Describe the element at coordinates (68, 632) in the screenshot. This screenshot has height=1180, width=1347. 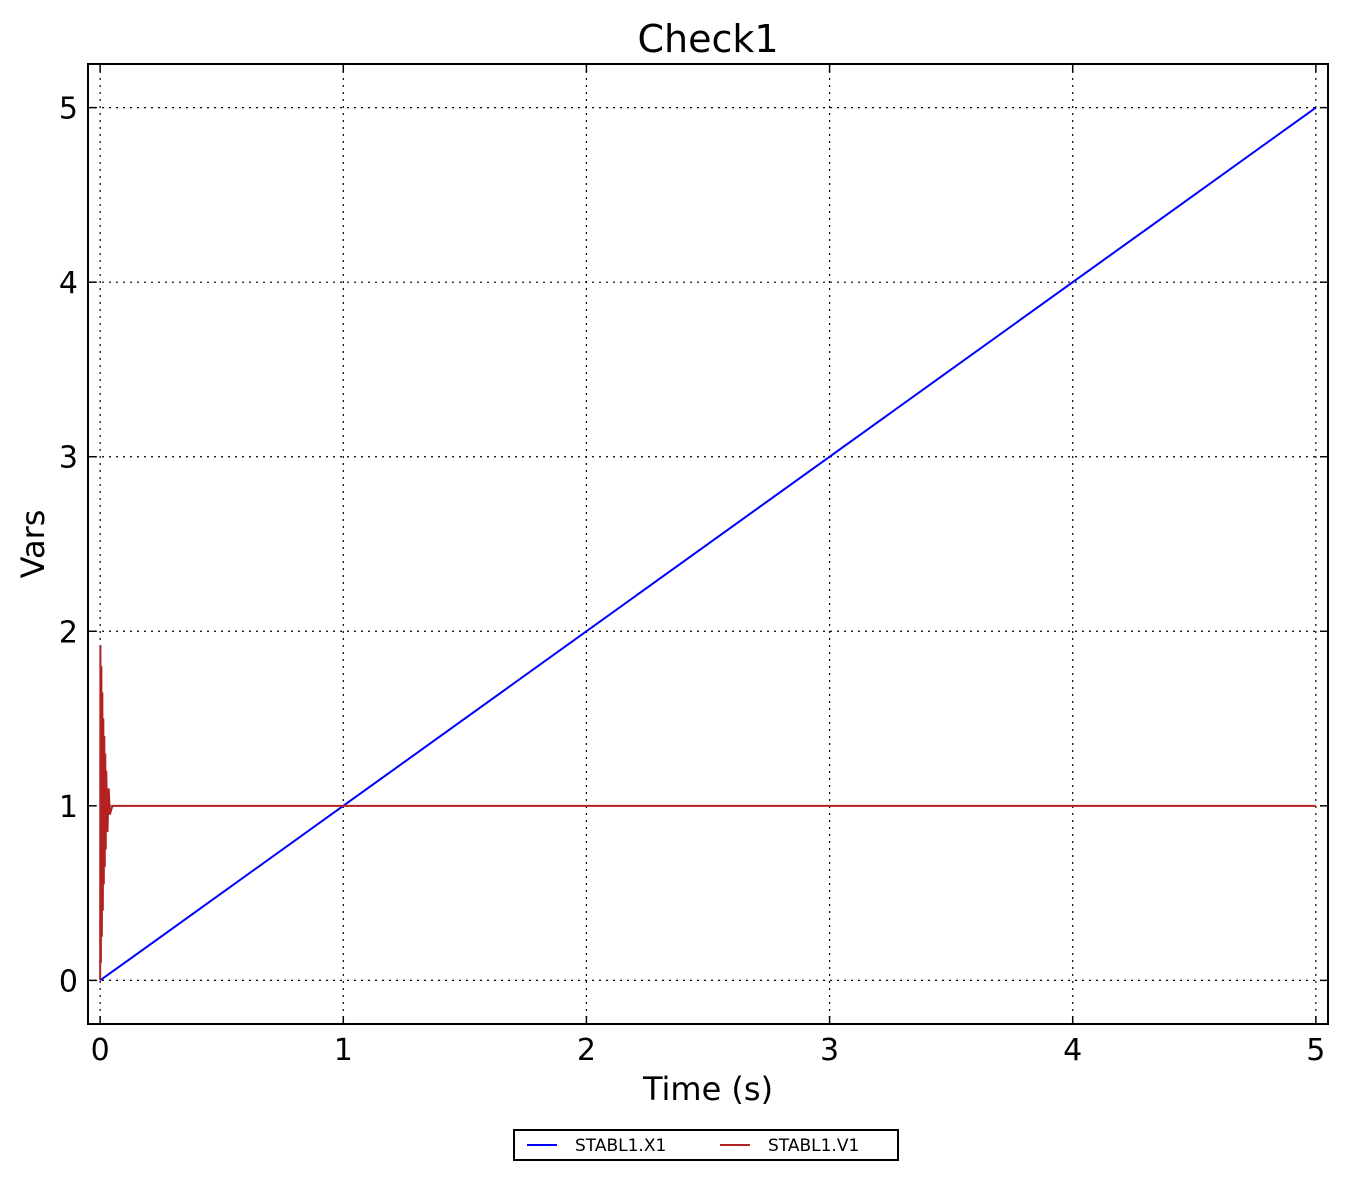
I see `y-tick-label: 2` at that location.